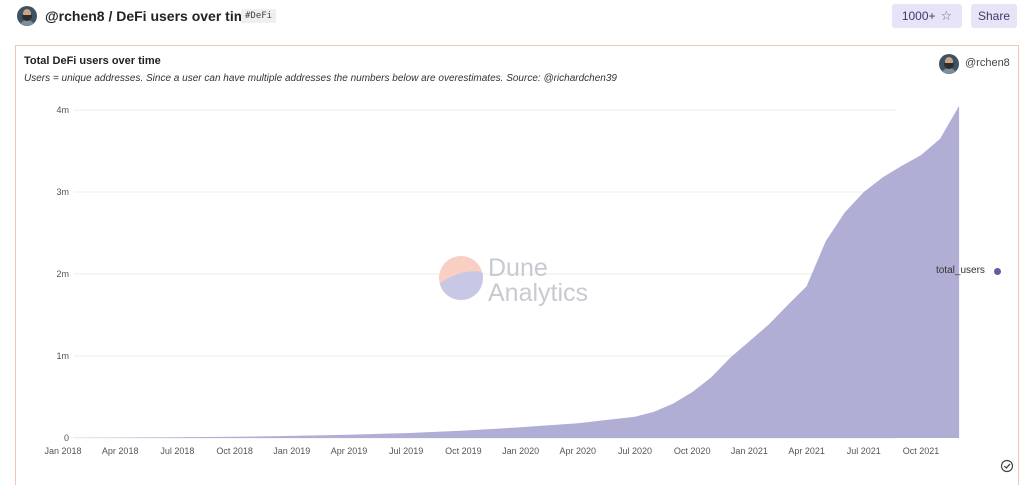 Image resolution: width=1024 pixels, height=485 pixels. Describe the element at coordinates (66, 438) in the screenshot. I see `y-tick-label: 0` at that location.